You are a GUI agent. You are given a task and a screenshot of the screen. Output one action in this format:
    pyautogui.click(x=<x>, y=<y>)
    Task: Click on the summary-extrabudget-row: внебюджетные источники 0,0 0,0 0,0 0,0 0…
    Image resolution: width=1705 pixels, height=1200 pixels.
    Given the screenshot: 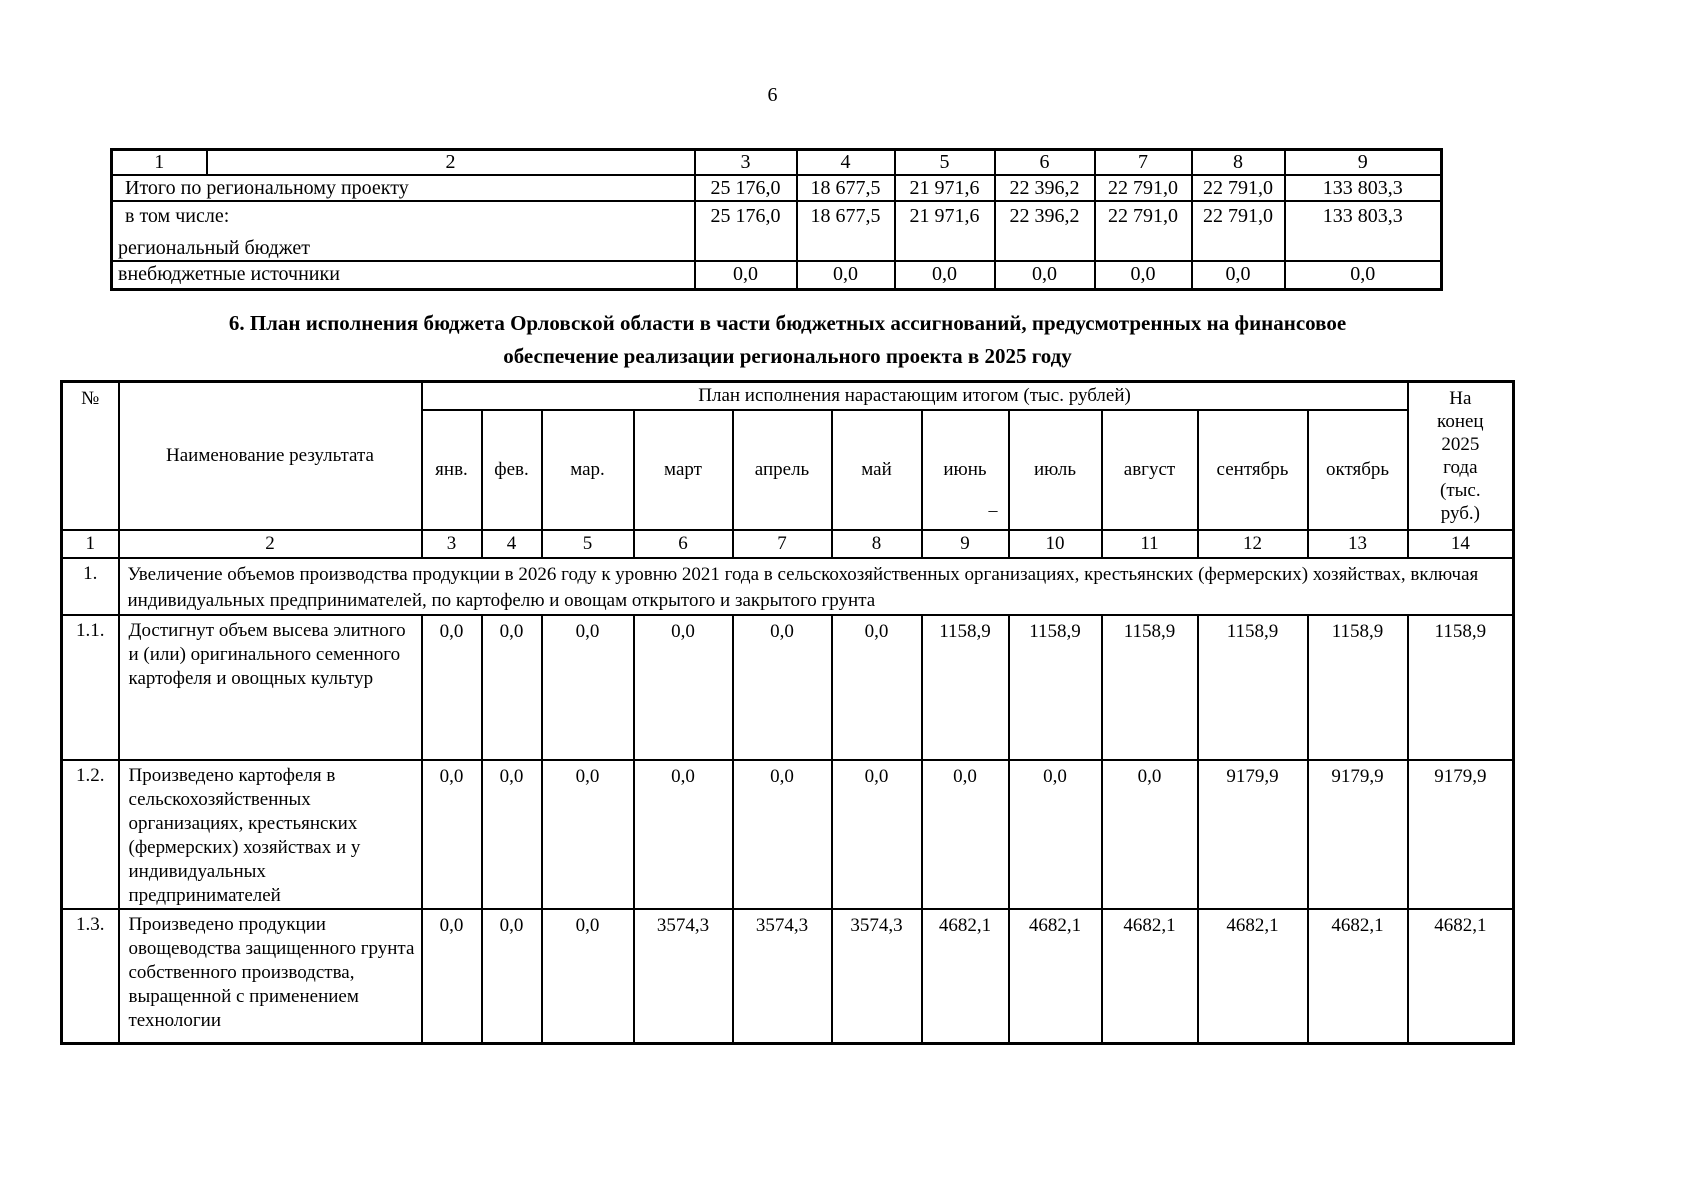 What is the action you would take?
    pyautogui.click(x=776, y=275)
    